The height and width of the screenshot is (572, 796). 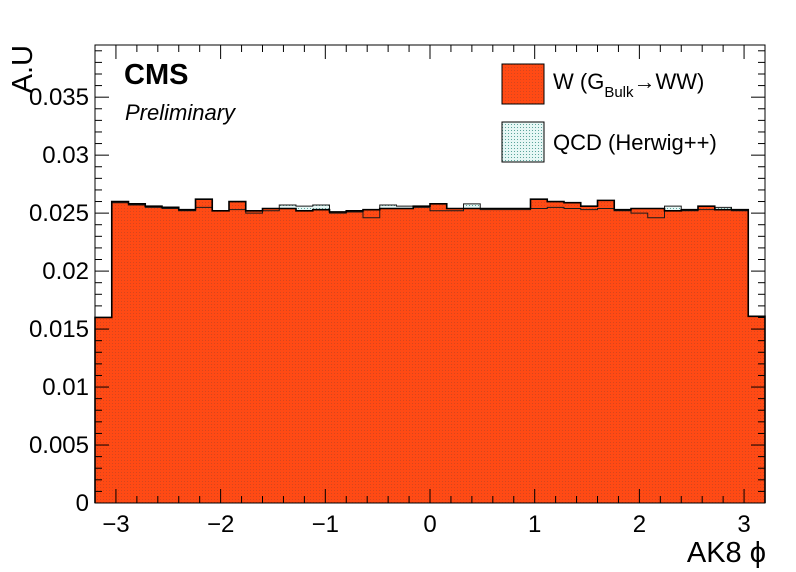 I want to click on y-axis-title: A.U, so click(x=23, y=69).